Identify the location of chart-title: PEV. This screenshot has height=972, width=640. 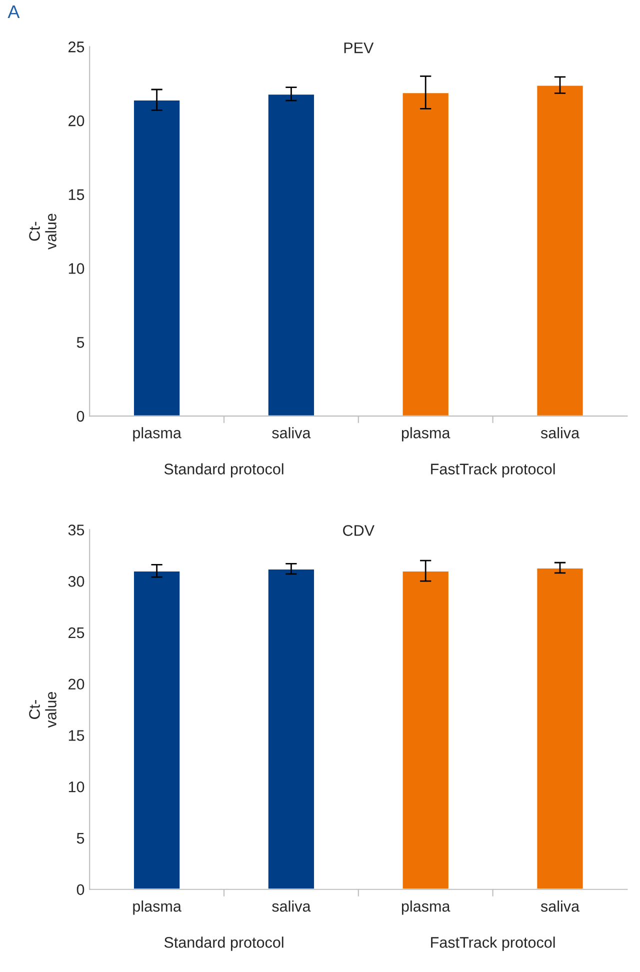
(359, 48).